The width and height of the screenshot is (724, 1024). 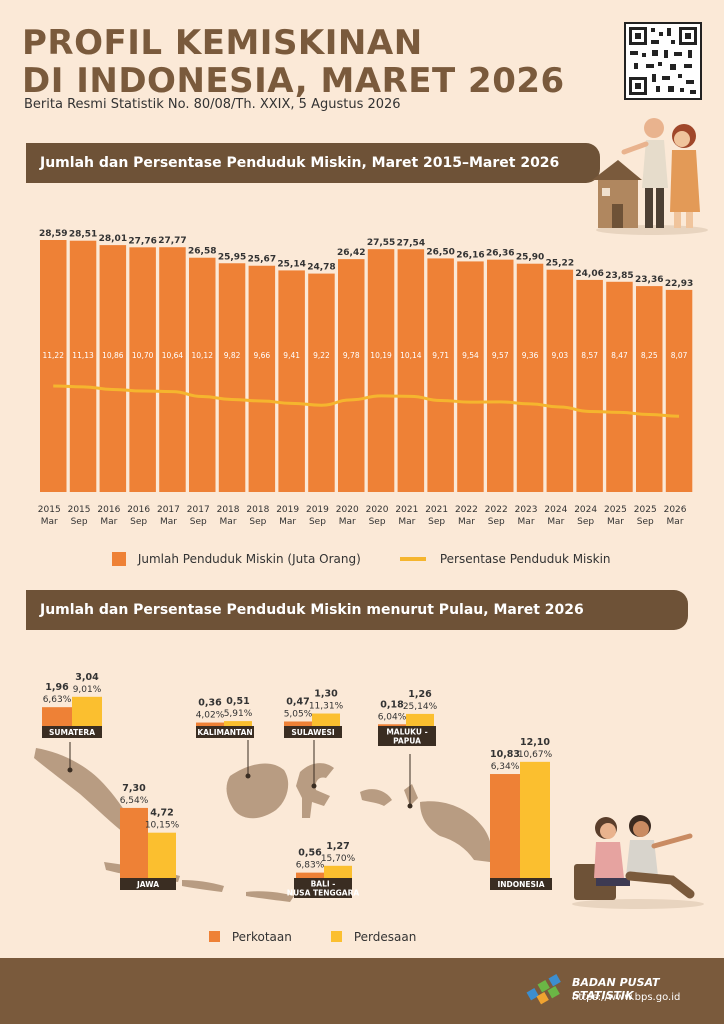 What do you see at coordinates (679, 355) in the screenshot?
I see `percent-label-21: 8,07` at bounding box center [679, 355].